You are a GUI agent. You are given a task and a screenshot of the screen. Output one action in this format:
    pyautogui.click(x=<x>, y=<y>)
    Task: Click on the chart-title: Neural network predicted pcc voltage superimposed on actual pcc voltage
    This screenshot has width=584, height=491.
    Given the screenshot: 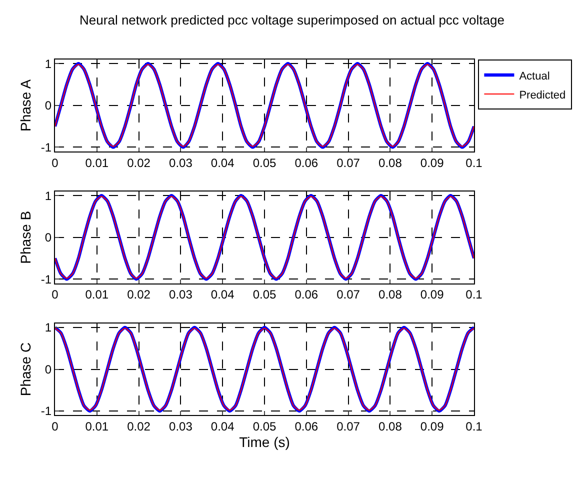 What is the action you would take?
    pyautogui.click(x=292, y=20)
    